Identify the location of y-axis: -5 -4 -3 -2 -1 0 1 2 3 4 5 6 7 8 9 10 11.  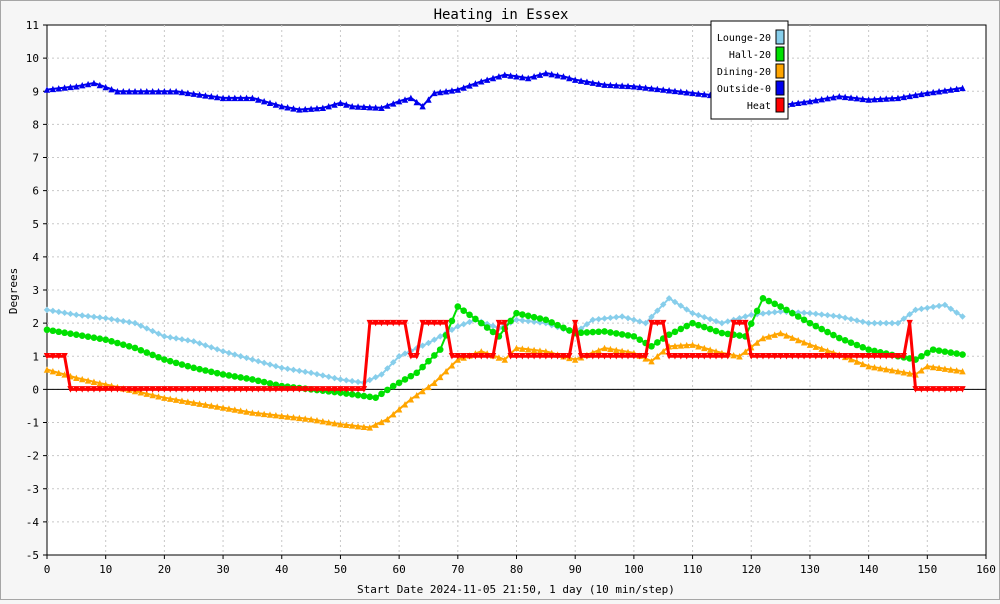
(36, 290).